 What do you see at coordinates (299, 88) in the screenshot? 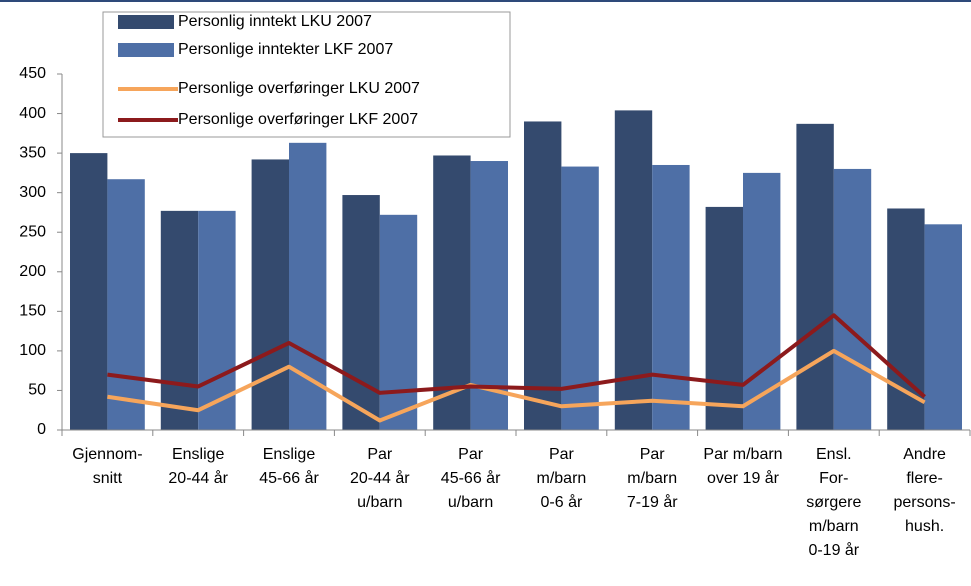
I see `legend-label: Personlige overføringer LKU 2007` at bounding box center [299, 88].